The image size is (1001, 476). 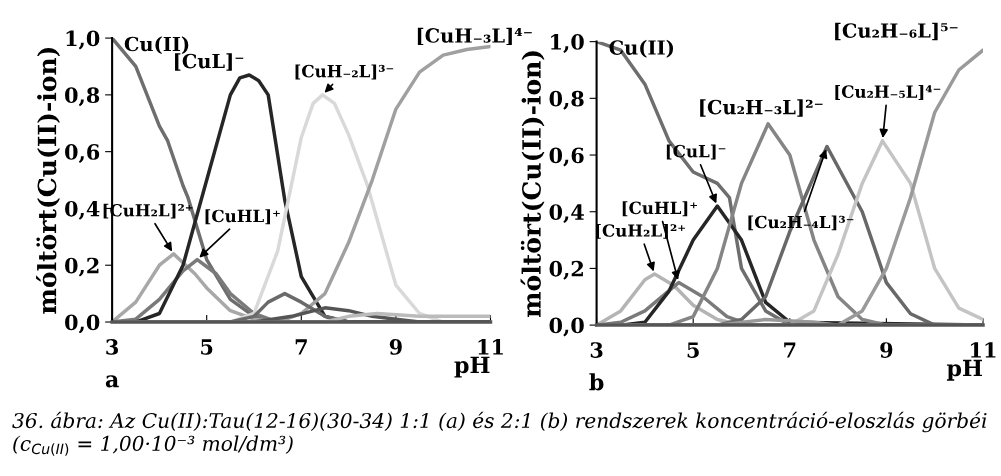 What do you see at coordinates (112, 381) in the screenshot?
I see `text: a` at bounding box center [112, 381].